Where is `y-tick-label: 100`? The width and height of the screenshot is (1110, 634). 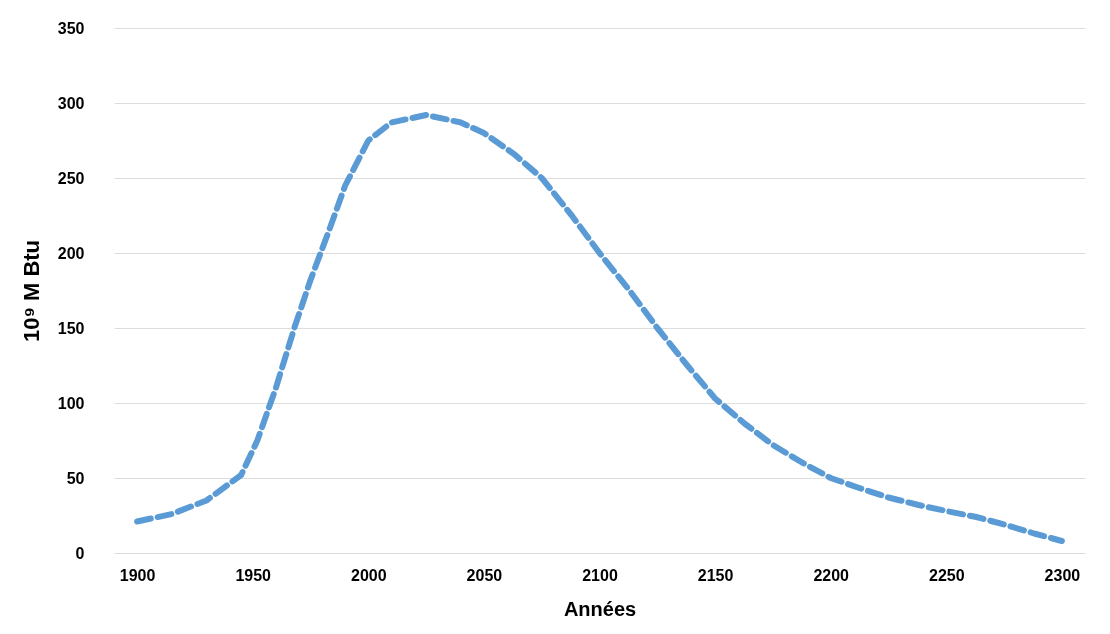
y-tick-label: 100 is located at coordinates (71, 403).